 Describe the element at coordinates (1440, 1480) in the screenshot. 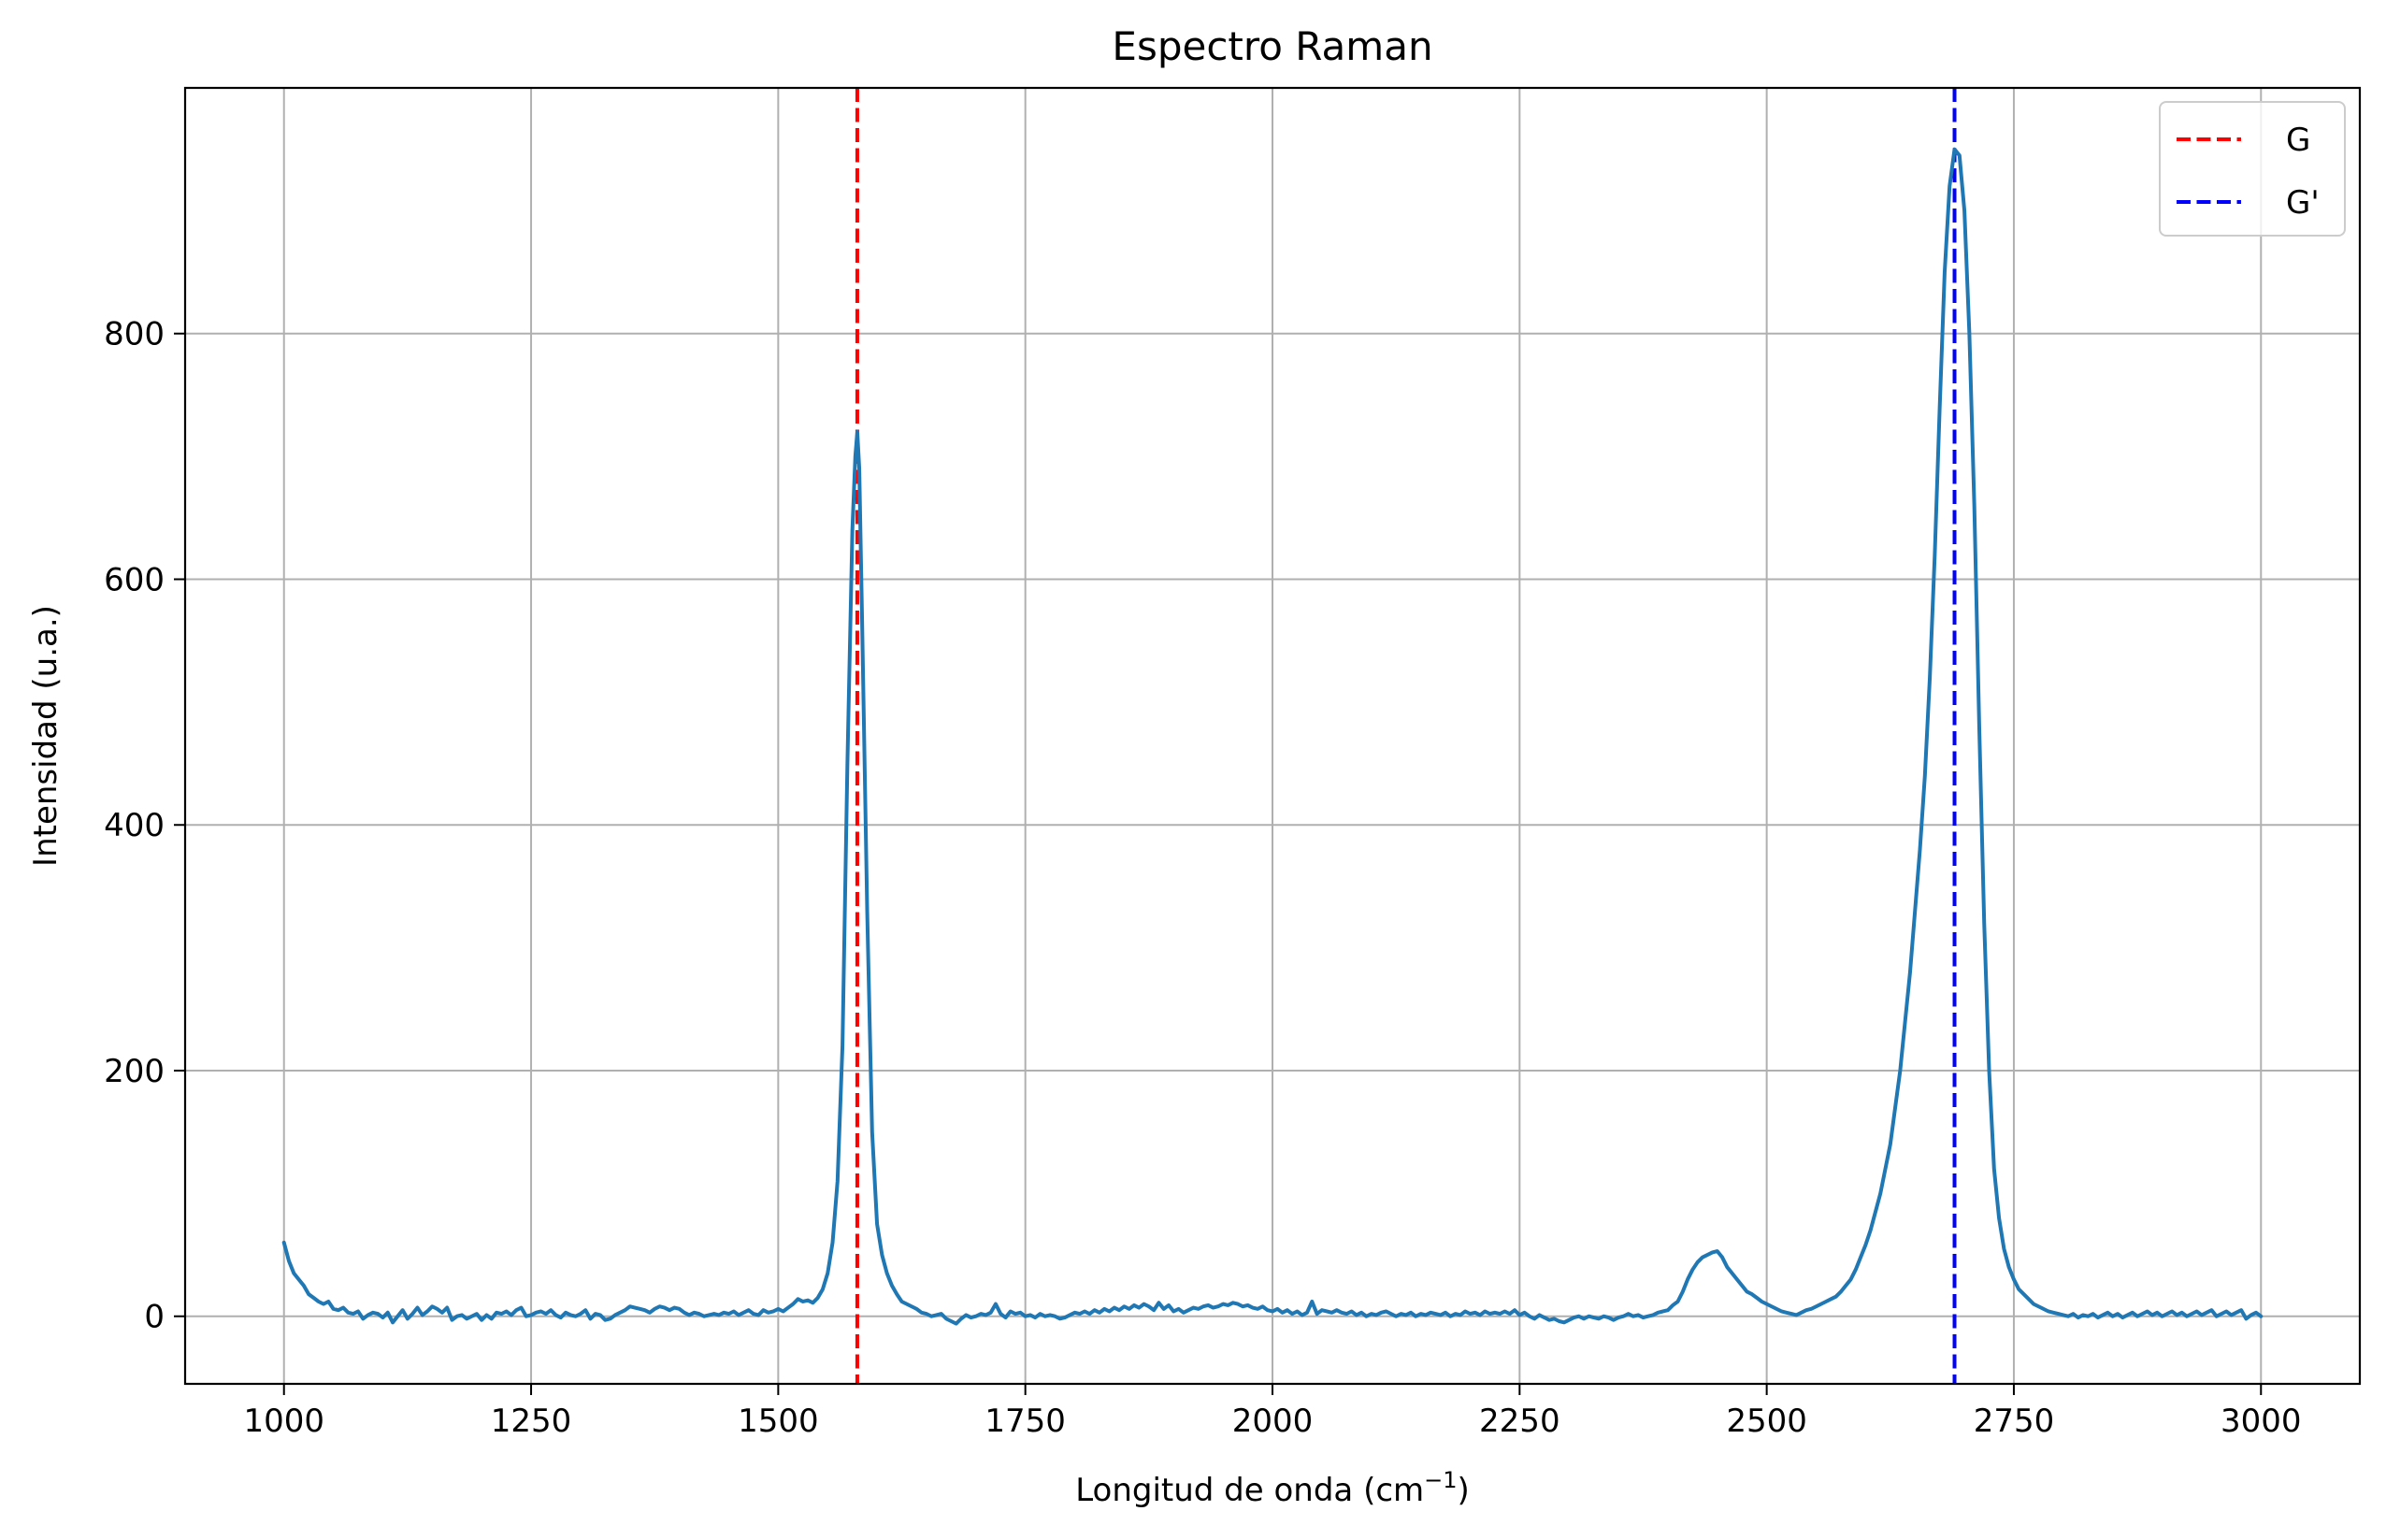

I see `x-axis-label-superscript: −1` at that location.